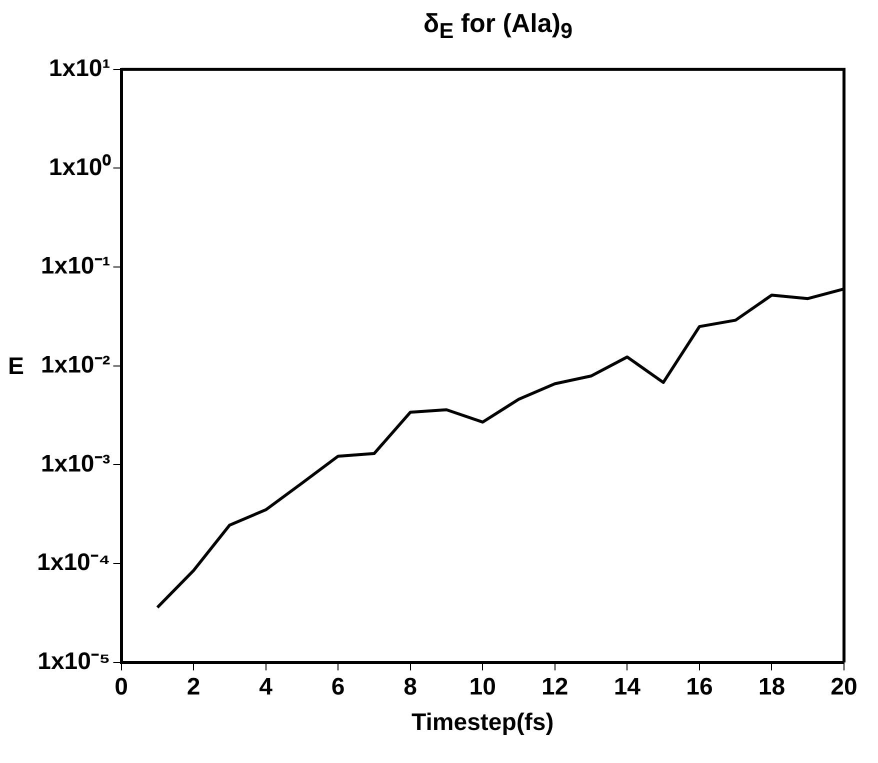  I want to click on x-tick-label: 6, so click(338, 686).